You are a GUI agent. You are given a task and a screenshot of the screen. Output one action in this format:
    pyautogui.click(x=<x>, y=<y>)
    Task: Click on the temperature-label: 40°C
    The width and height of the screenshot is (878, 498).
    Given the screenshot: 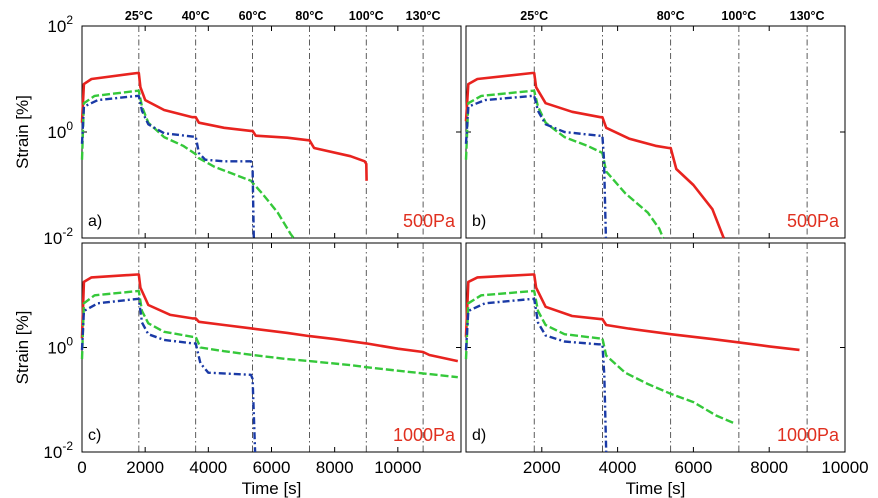 What is the action you would take?
    pyautogui.click(x=196, y=16)
    